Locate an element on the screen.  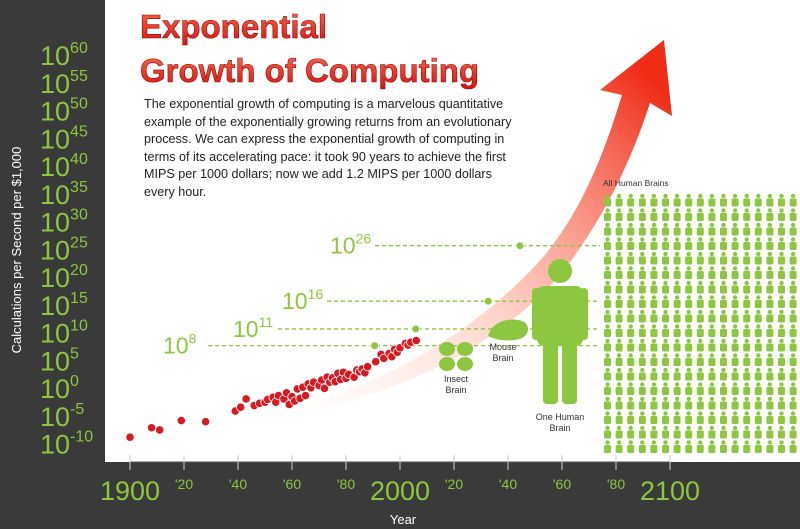
threshold-marker is located at coordinates (488, 301).